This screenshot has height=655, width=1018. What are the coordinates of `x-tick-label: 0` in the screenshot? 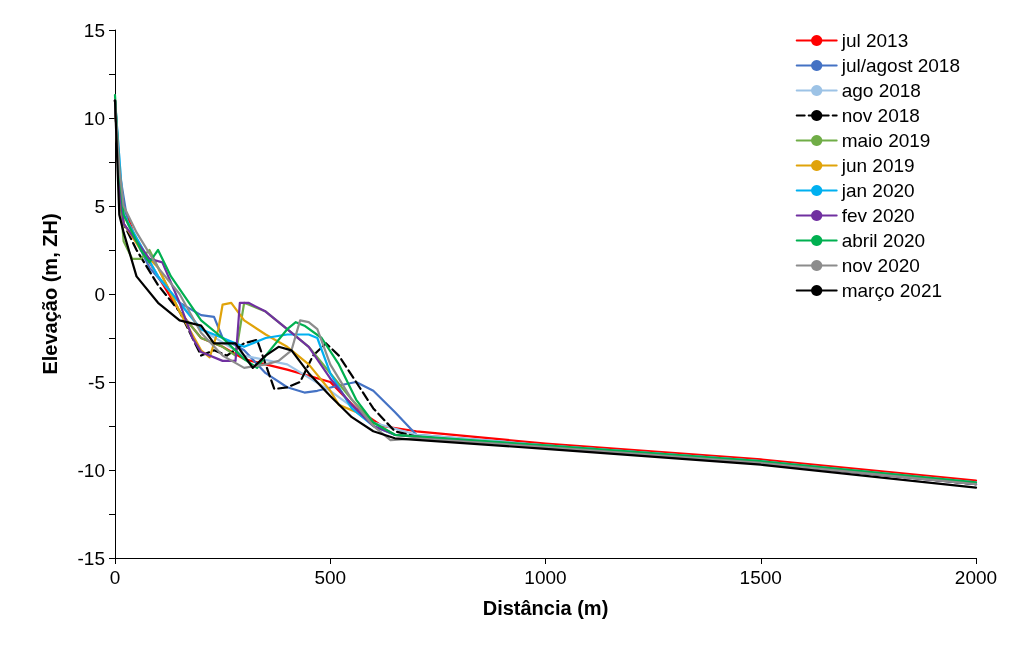 It's located at (115, 577).